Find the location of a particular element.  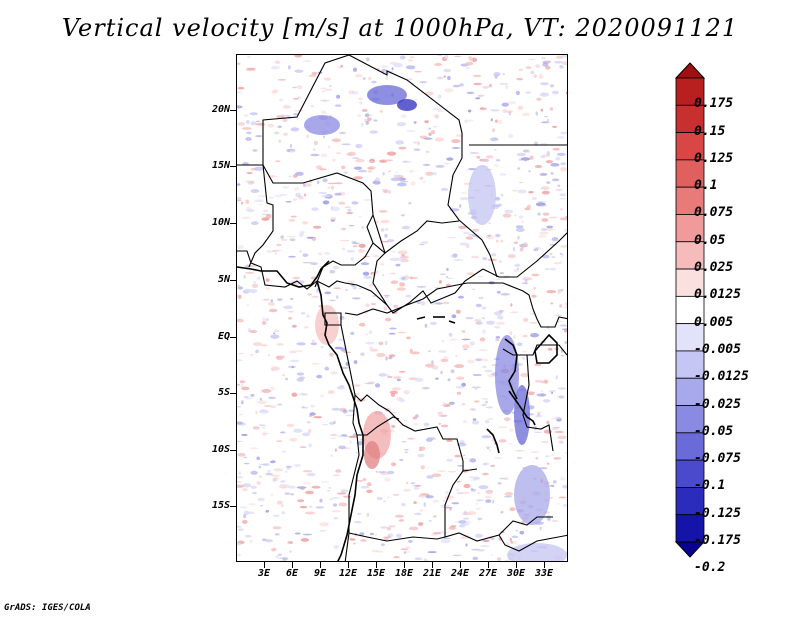

colorbar-label: 0.1 is located at coordinates (706, 186).